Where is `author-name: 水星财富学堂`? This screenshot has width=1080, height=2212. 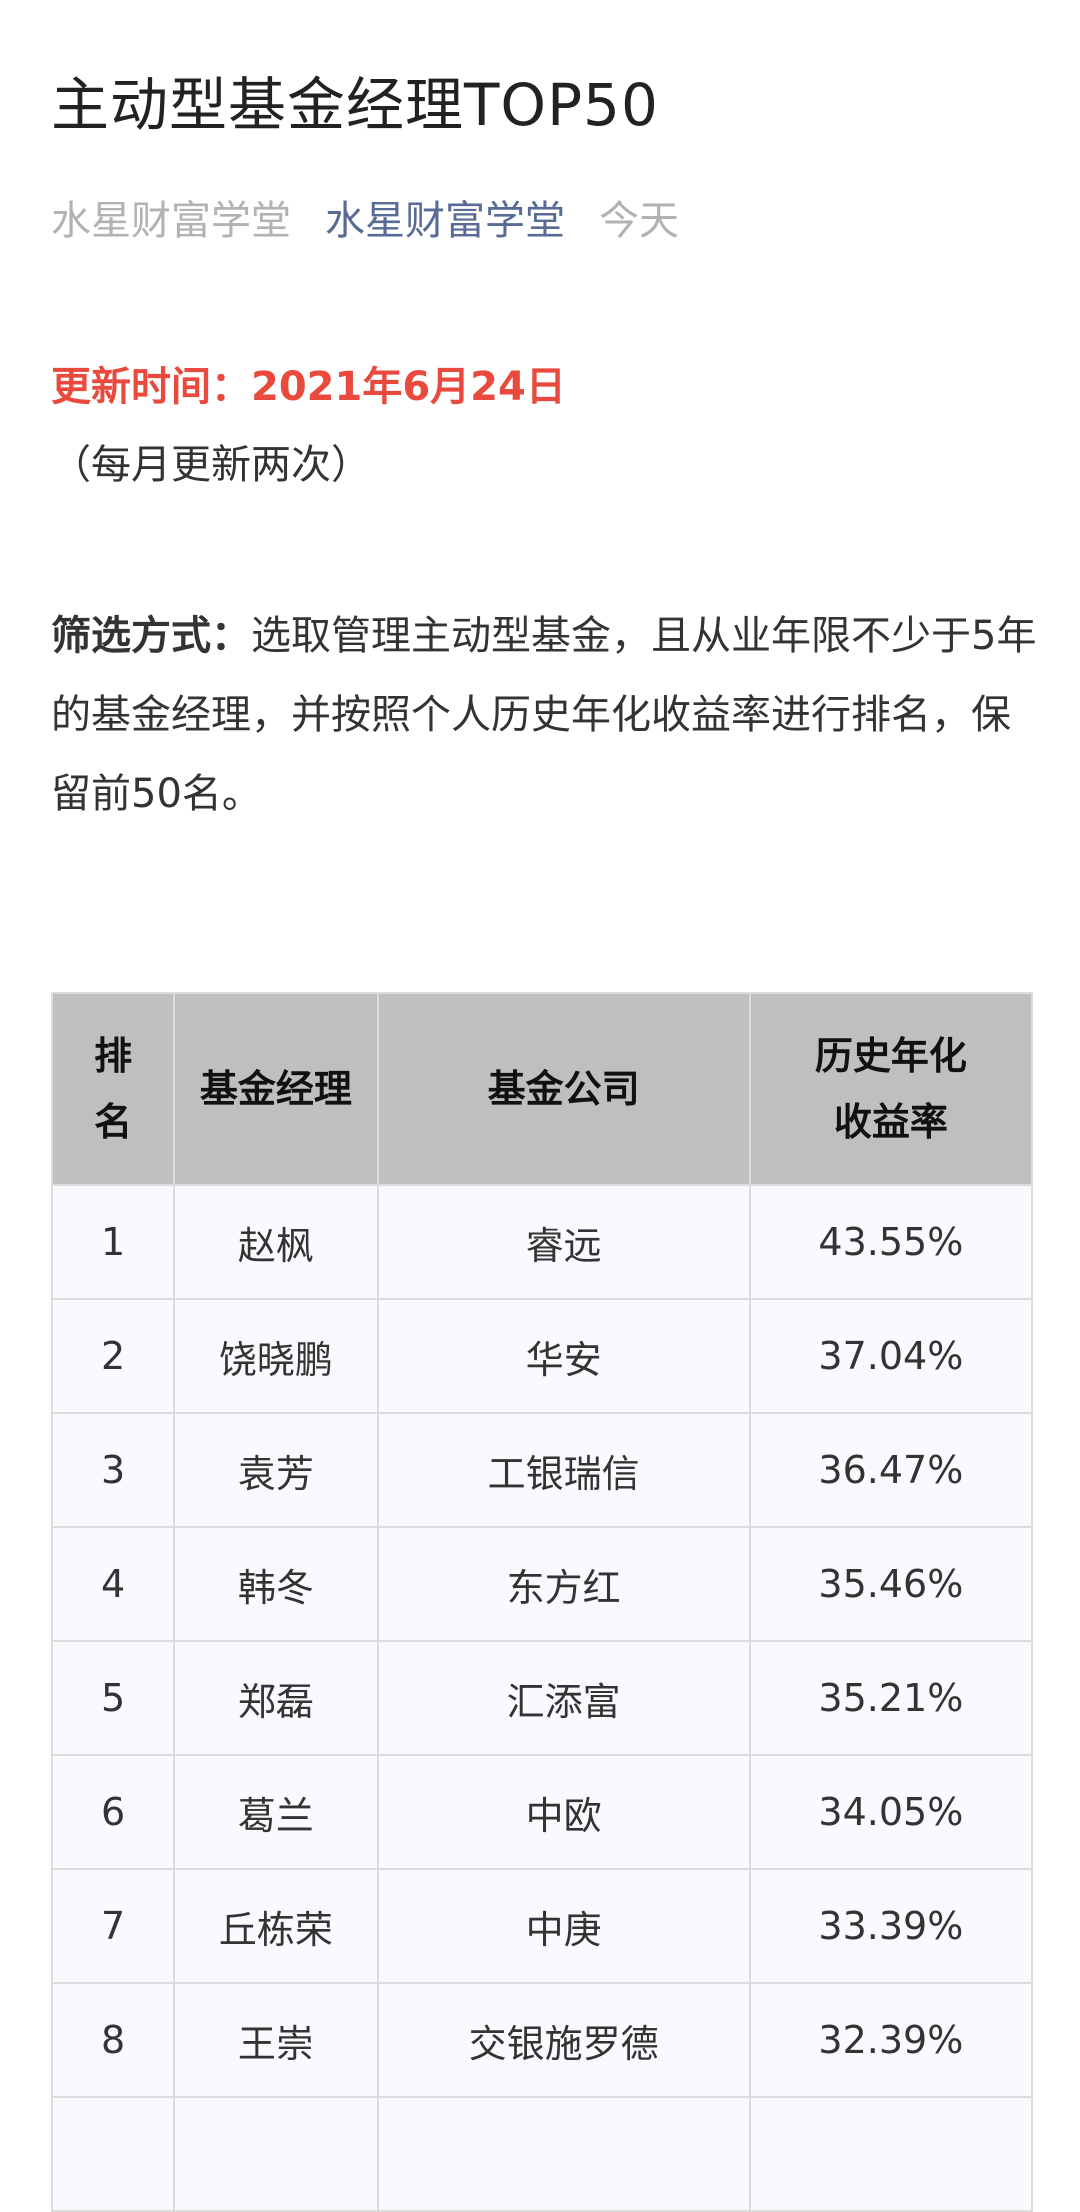
author-name: 水星财富学堂 is located at coordinates (171, 221).